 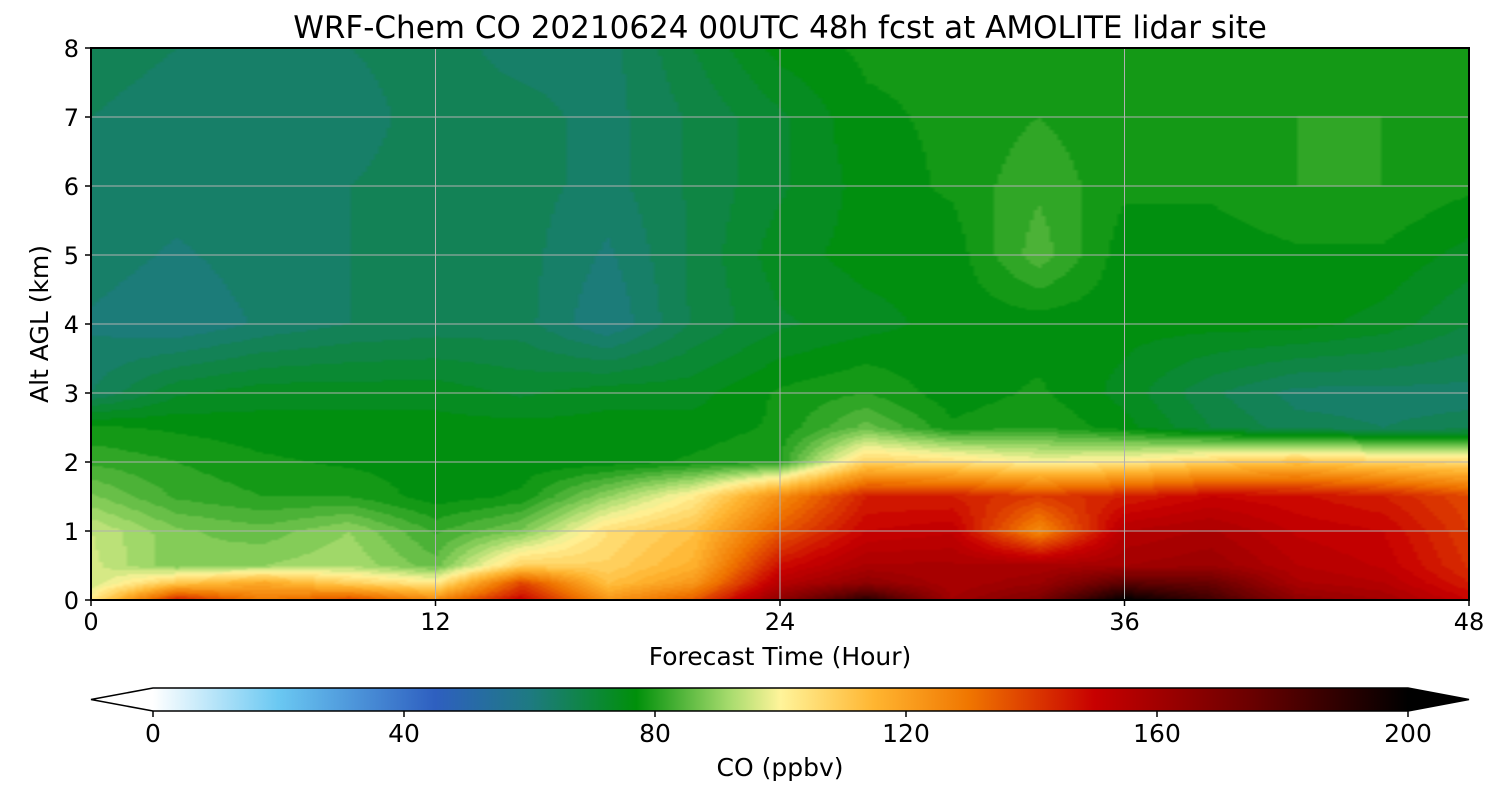 What do you see at coordinates (1157, 733) in the screenshot?
I see `colorbar-tick-label: 160` at bounding box center [1157, 733].